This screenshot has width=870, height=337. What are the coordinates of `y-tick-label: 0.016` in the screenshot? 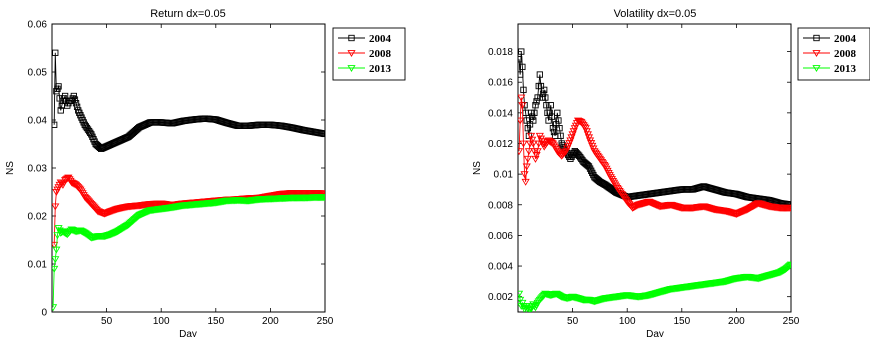 It's located at (500, 83).